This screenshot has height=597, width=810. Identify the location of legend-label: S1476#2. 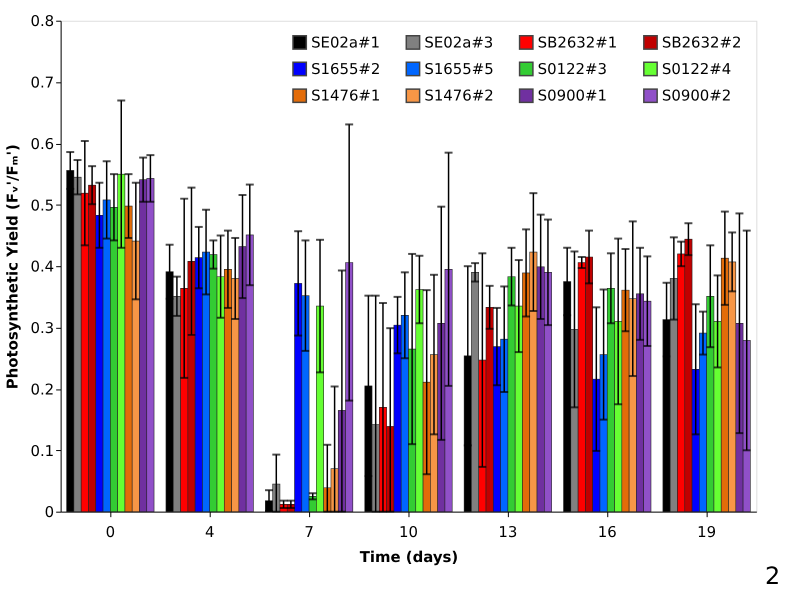
(459, 95).